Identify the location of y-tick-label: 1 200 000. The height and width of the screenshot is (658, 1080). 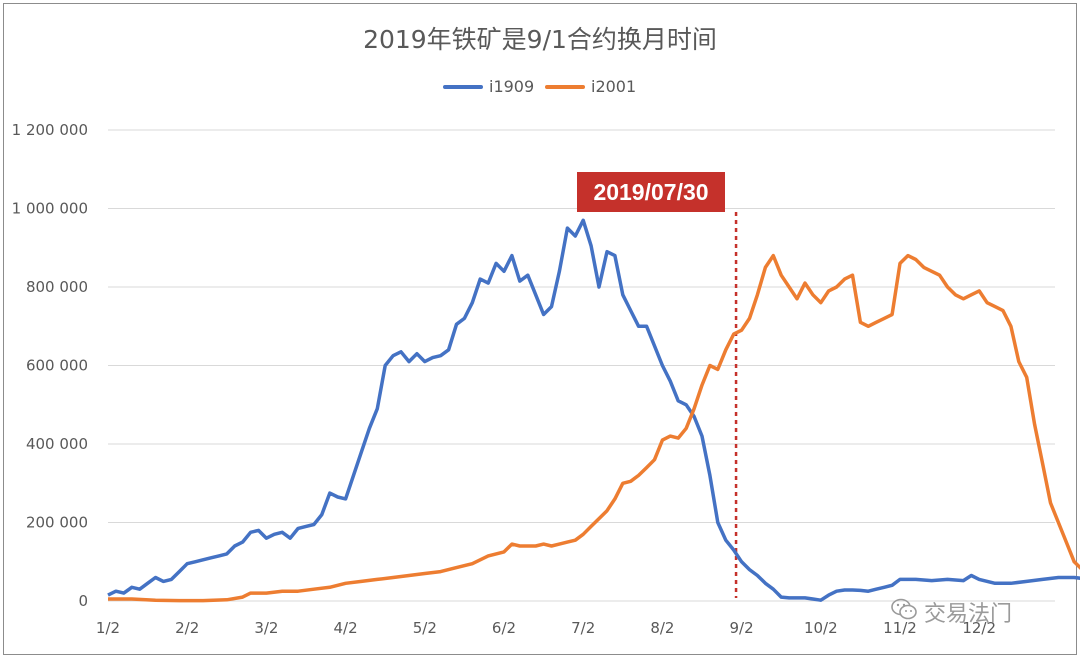
(50, 130).